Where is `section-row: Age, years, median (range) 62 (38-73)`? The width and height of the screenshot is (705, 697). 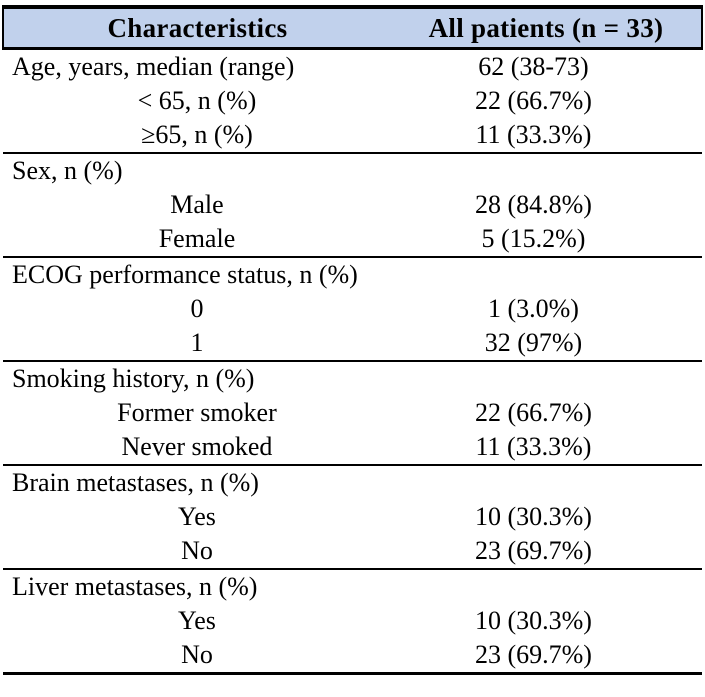
section-row: Age, years, median (range) 62 (38-73) is located at coordinates (352, 67).